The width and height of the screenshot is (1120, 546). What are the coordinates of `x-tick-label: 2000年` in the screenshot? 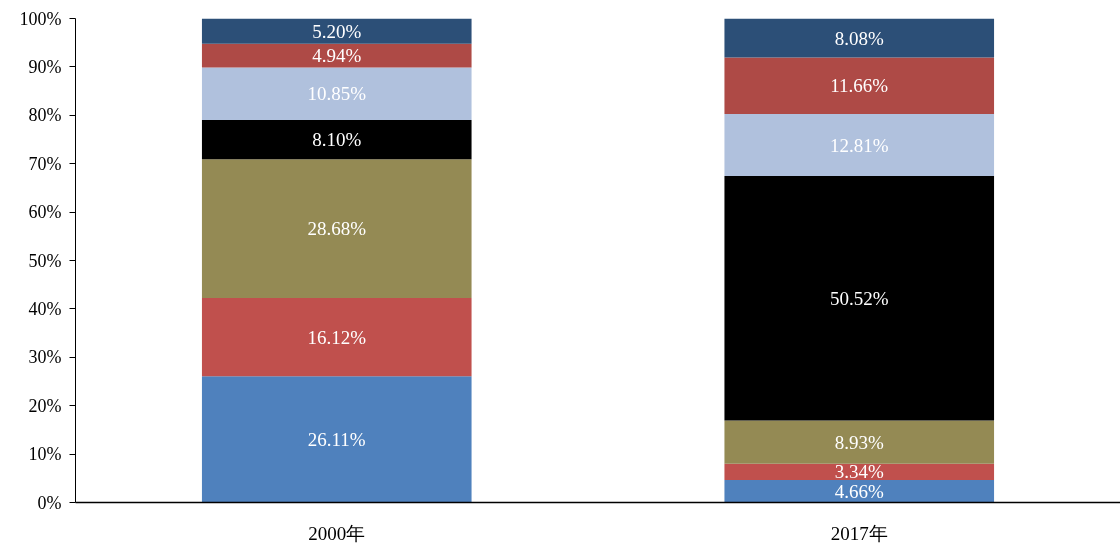 It's located at (337, 533).